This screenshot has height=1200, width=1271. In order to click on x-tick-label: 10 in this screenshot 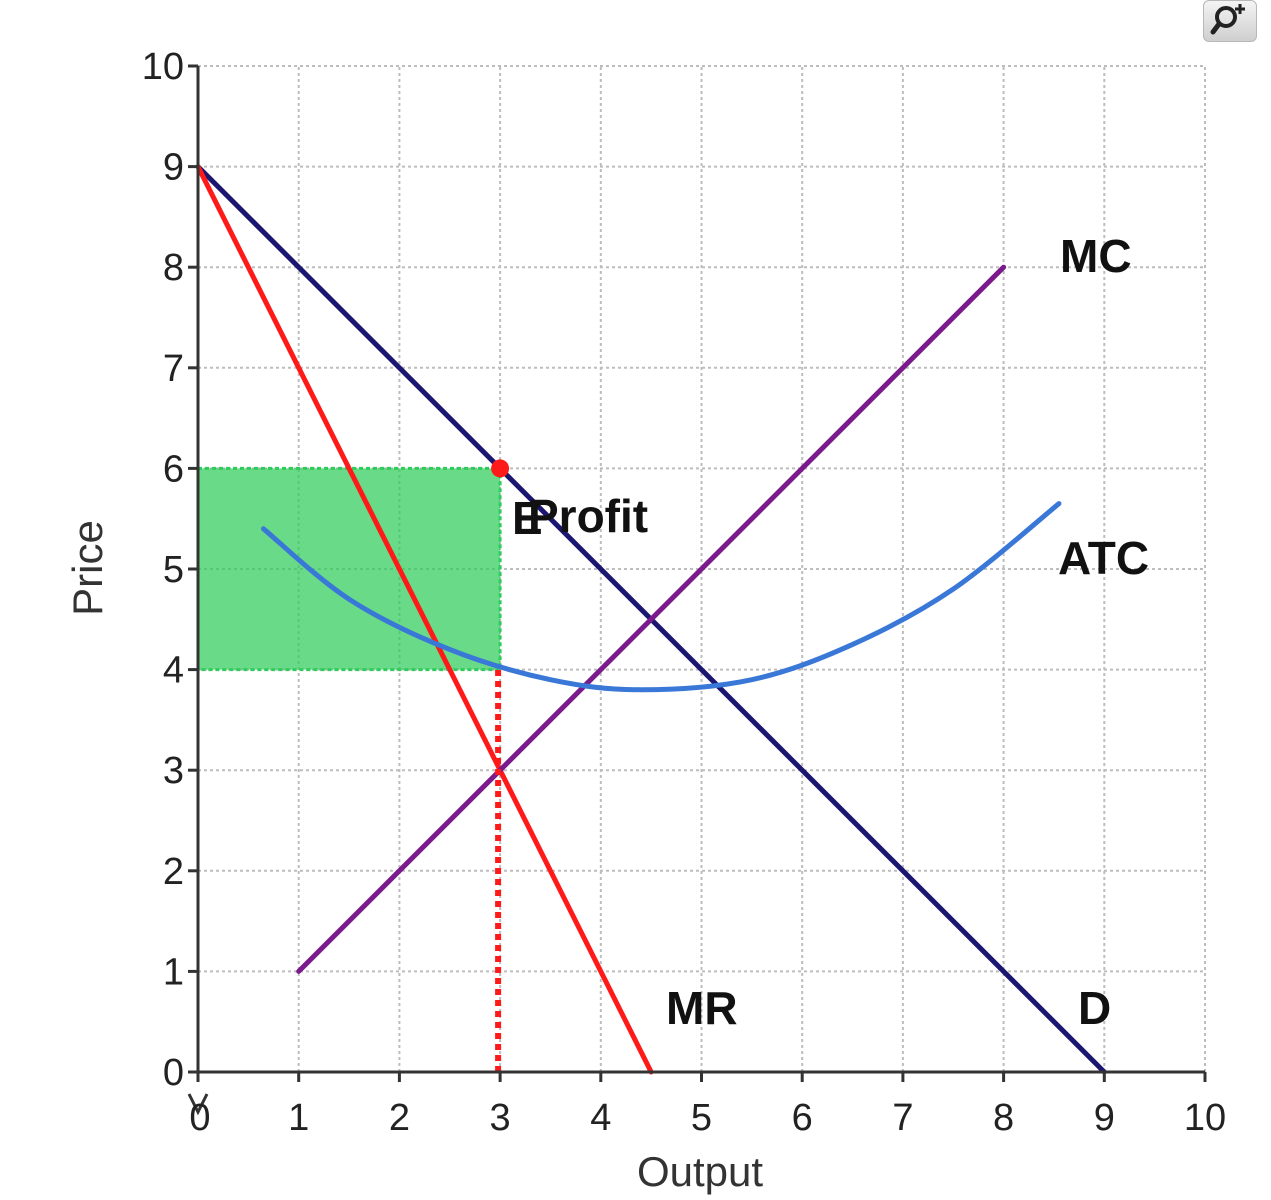, I will do `click(1205, 1118)`.